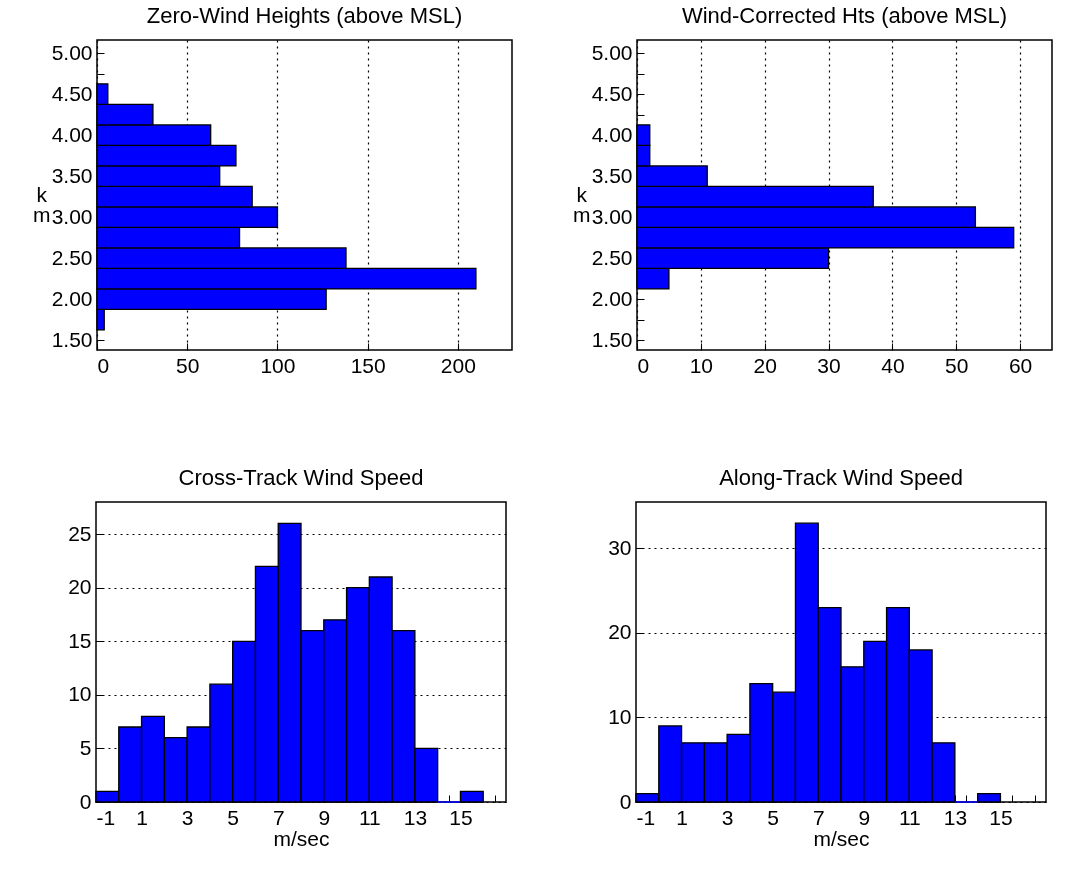 Image resolution: width=1087 pixels, height=884 pixels. Describe the element at coordinates (368, 365) in the screenshot. I see `x-tick-label: 150` at that location.